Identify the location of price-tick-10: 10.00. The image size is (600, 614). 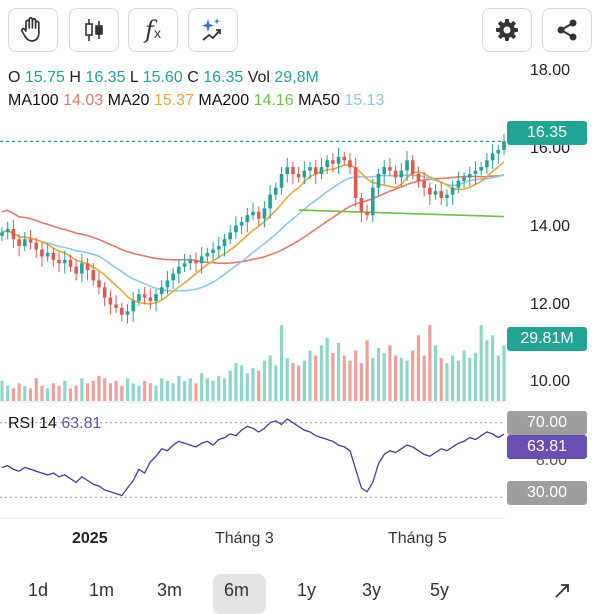
(550, 381).